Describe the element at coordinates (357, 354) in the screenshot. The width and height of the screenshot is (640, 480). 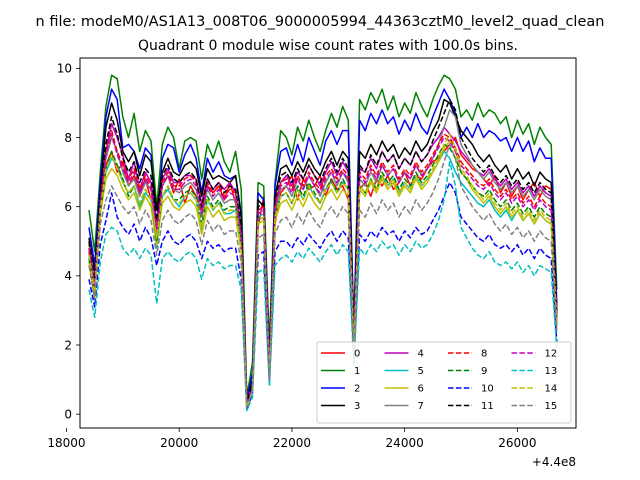
I see `legend-label-0: 0` at that location.